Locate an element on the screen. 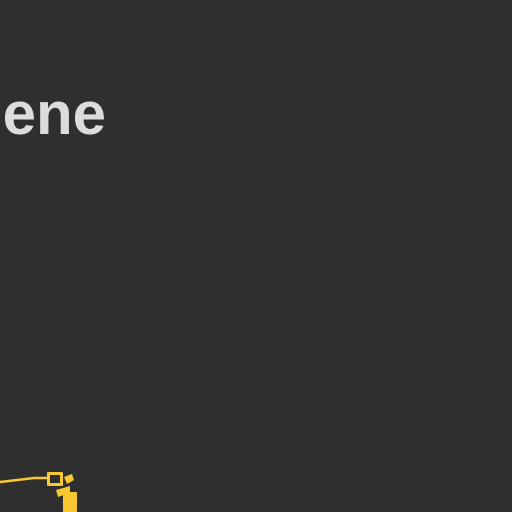  page-heading: gene is located at coordinates (53, 113).